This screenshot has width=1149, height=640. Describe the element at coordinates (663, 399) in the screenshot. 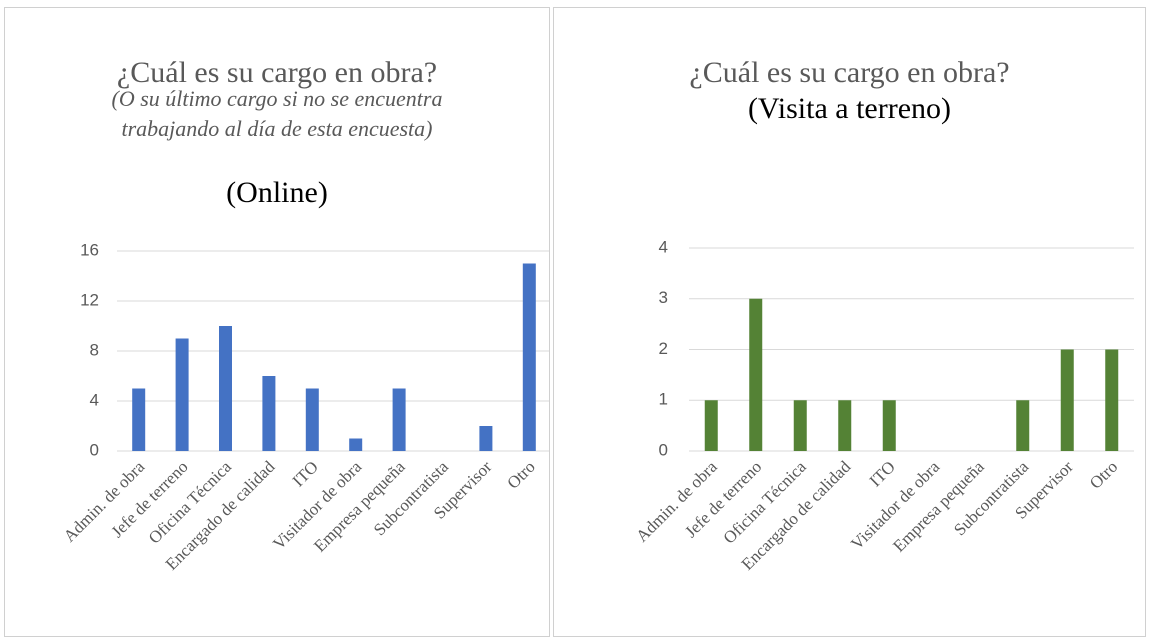

I see `y-tick-label: 1` at that location.